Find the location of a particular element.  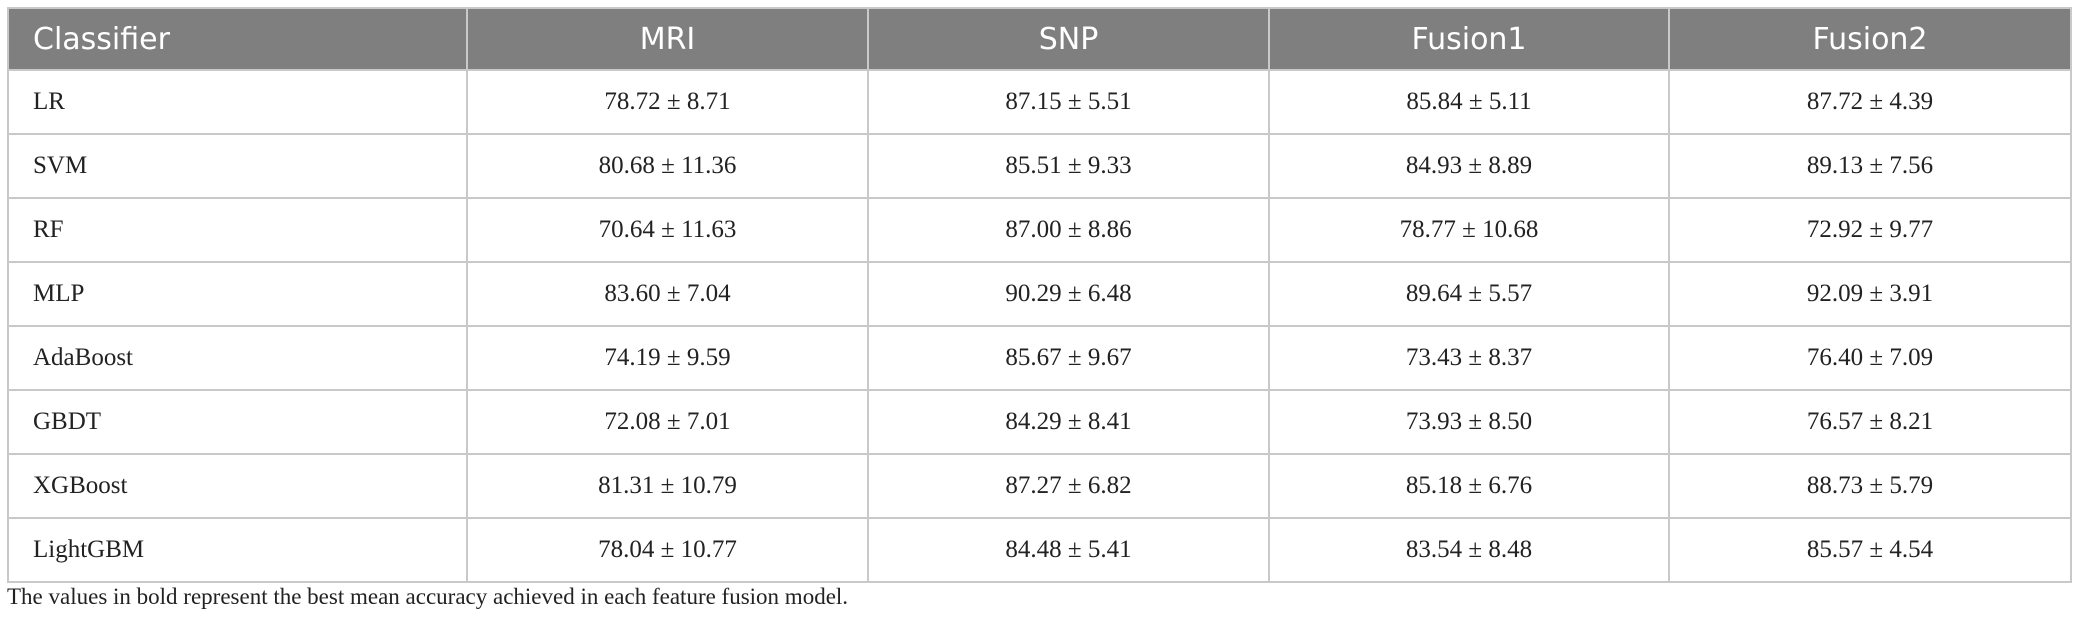

cell: 74.19 ± 9.59 is located at coordinates (667, 358).